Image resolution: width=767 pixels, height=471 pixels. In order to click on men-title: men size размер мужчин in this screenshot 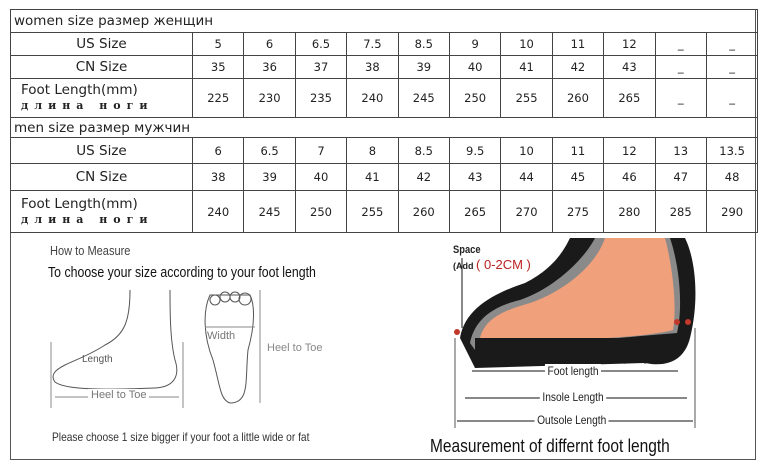, I will do `click(384, 127)`.